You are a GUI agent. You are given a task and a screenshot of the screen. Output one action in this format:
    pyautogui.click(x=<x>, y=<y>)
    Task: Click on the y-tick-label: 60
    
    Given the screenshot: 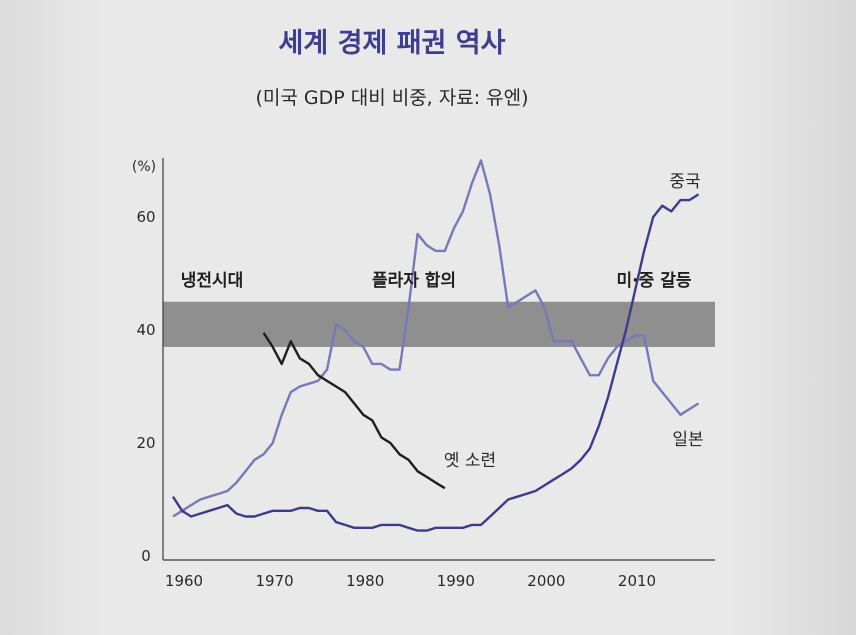 What is the action you would take?
    pyautogui.click(x=145, y=217)
    